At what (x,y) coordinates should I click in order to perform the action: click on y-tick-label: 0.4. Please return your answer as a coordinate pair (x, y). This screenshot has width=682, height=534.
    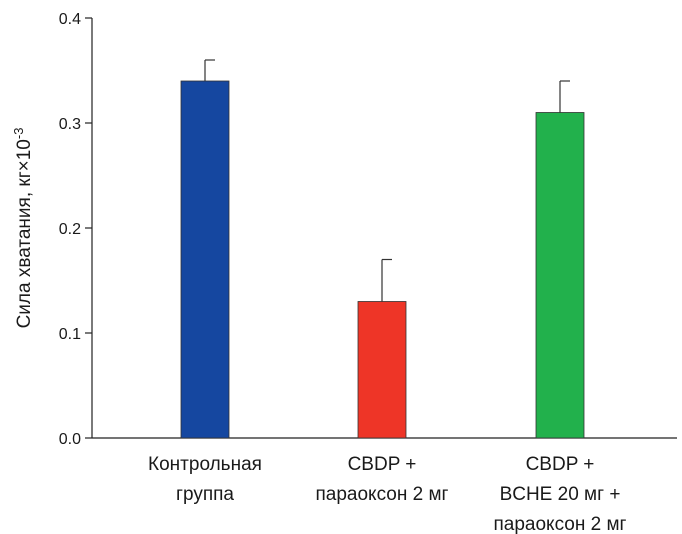
    Looking at the image, I should click on (70, 19).